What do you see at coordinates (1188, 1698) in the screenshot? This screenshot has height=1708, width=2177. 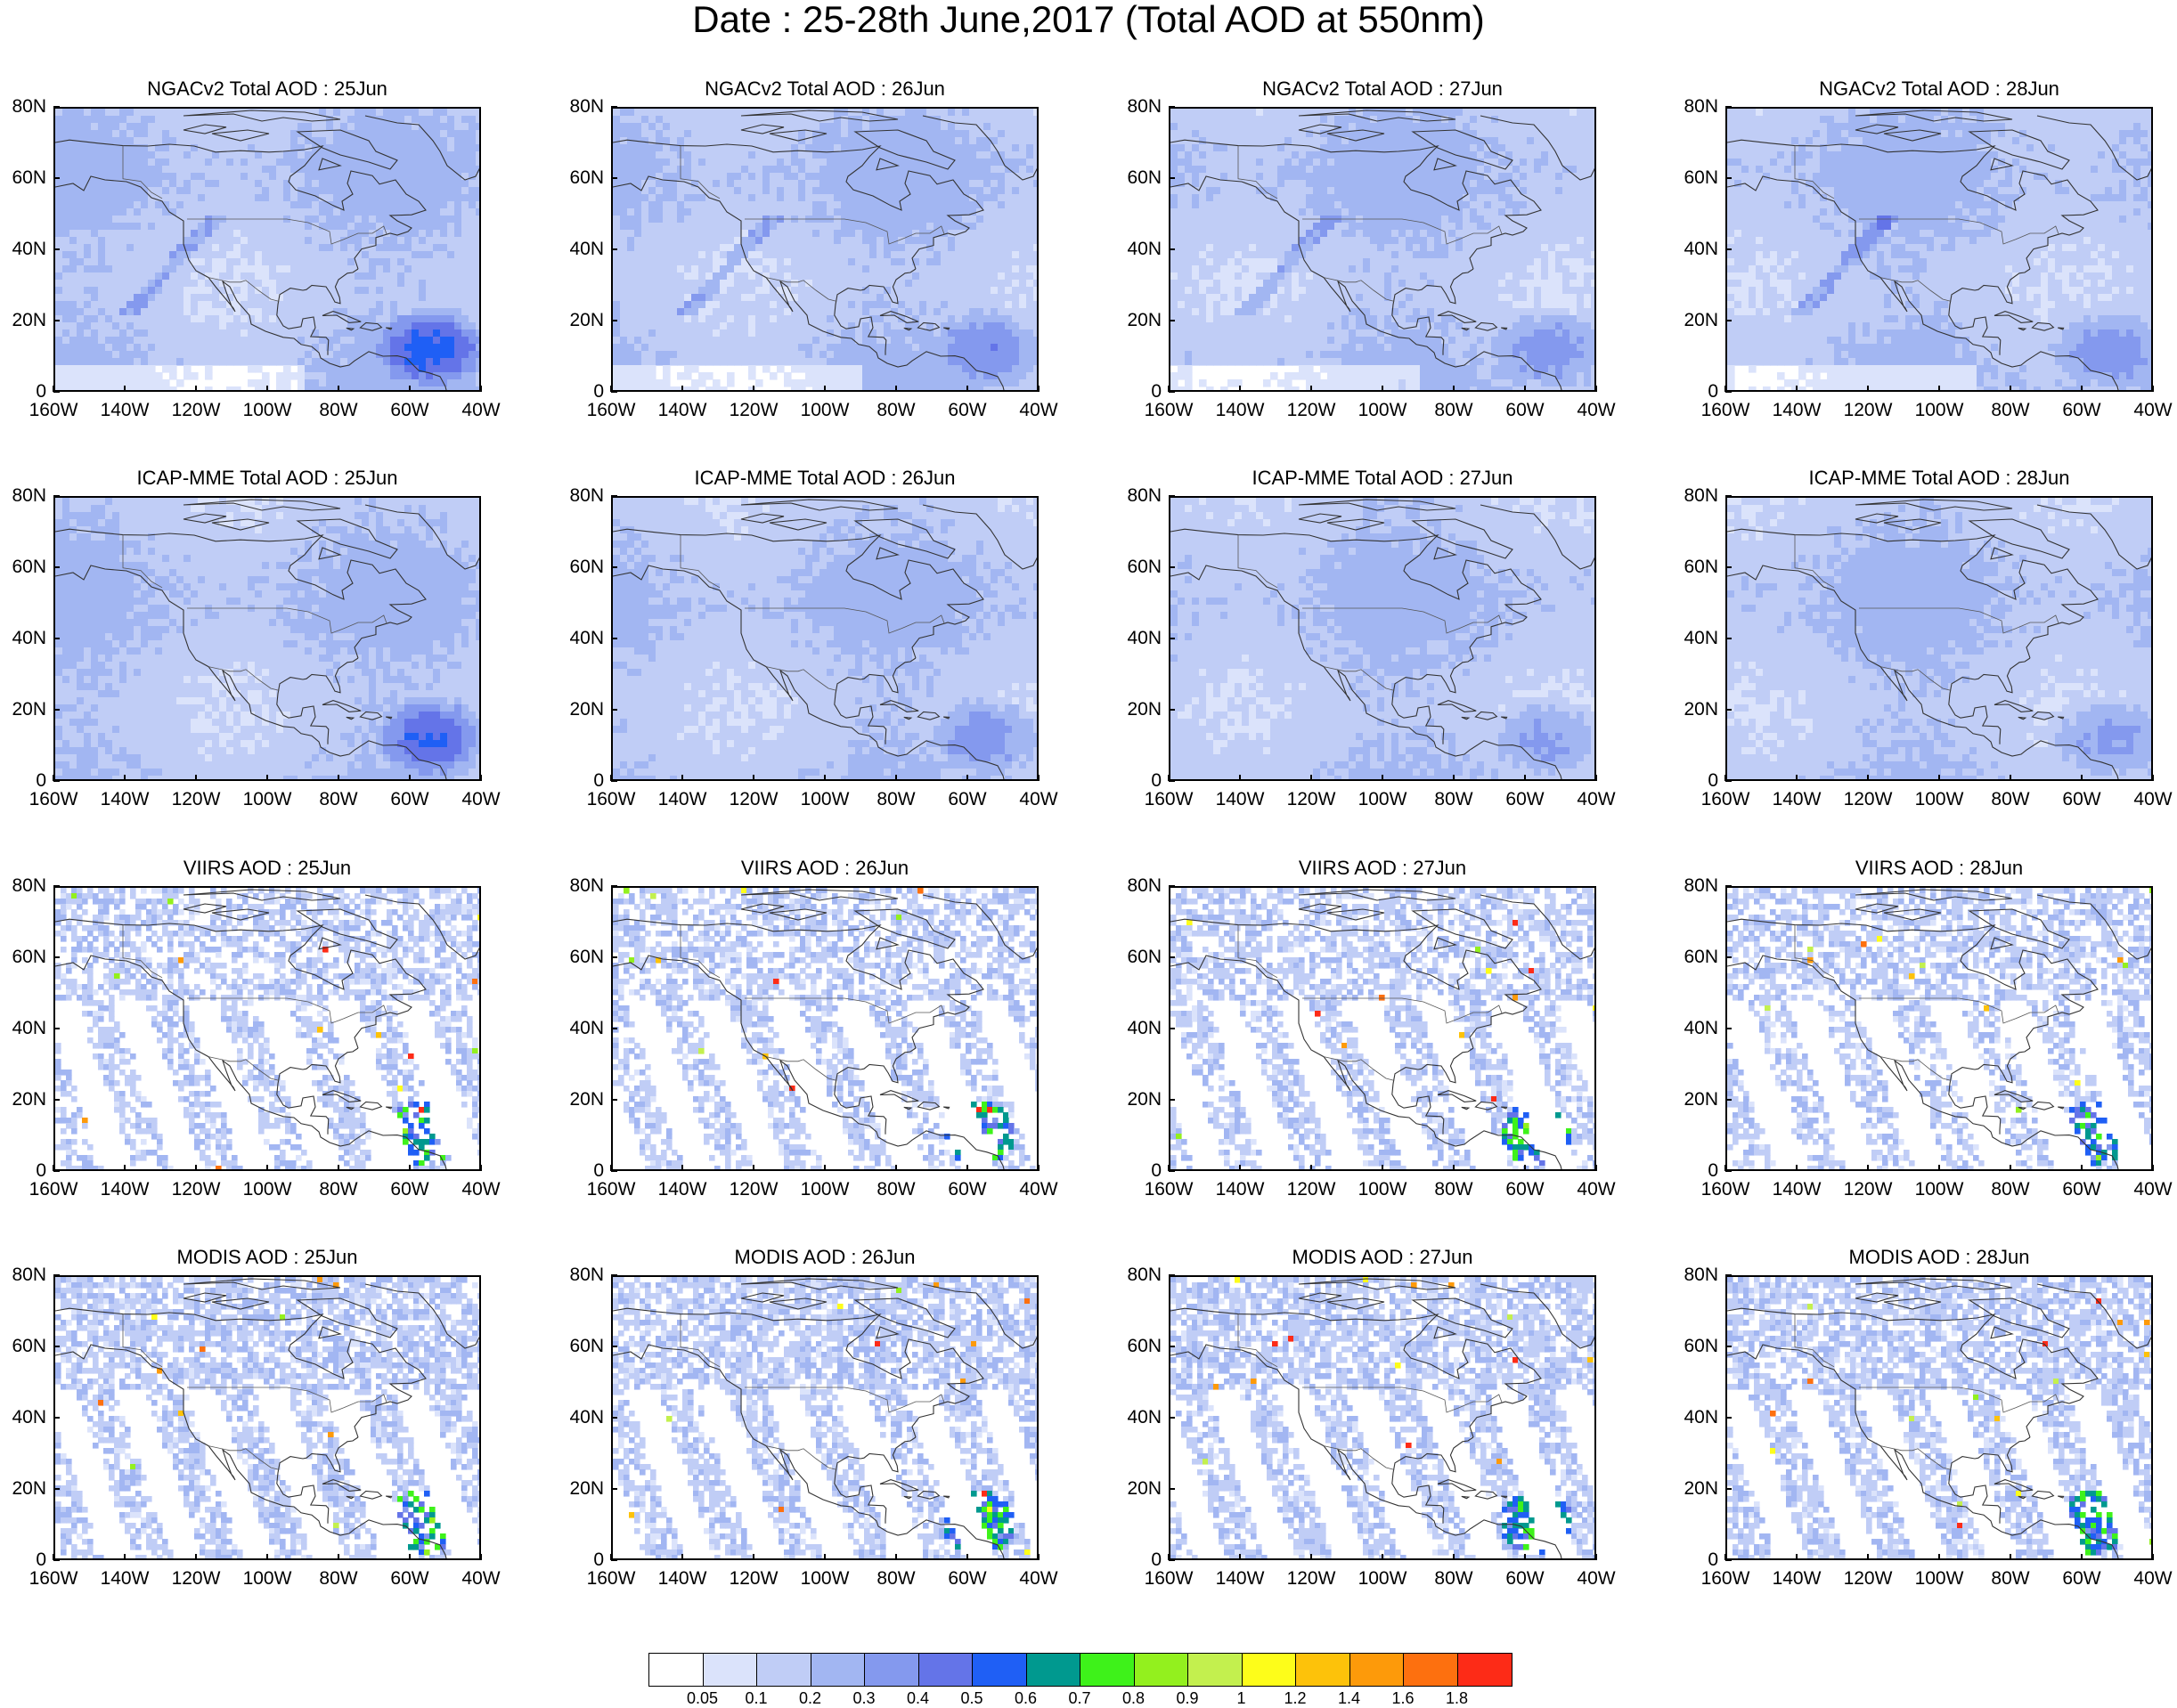 I see `colorbar-label: 0.9` at bounding box center [1188, 1698].